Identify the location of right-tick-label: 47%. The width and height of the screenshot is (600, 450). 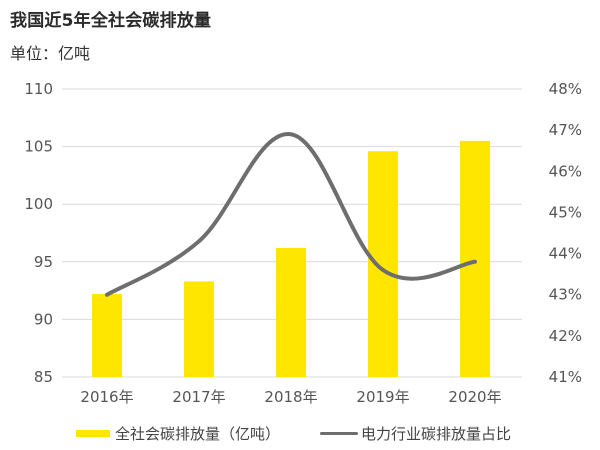
(565, 130).